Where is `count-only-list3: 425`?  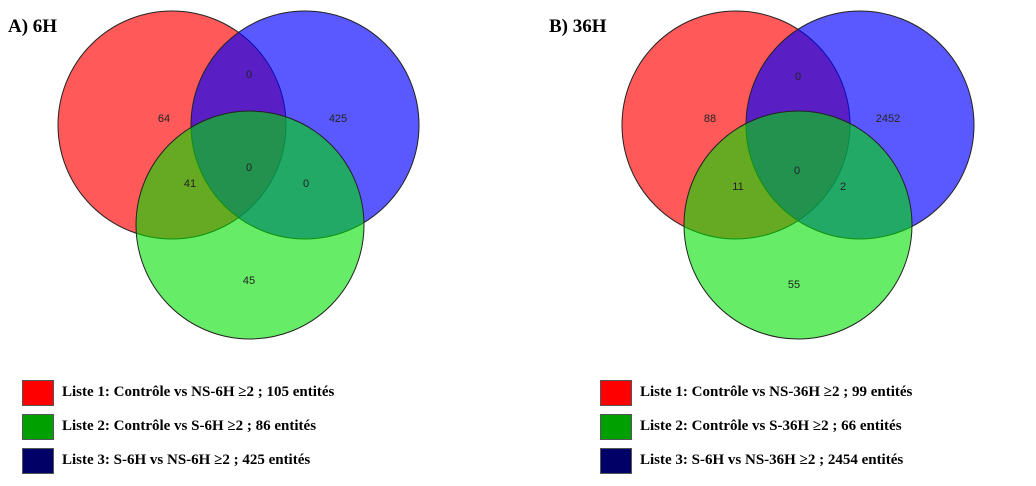
count-only-list3: 425 is located at coordinates (338, 119).